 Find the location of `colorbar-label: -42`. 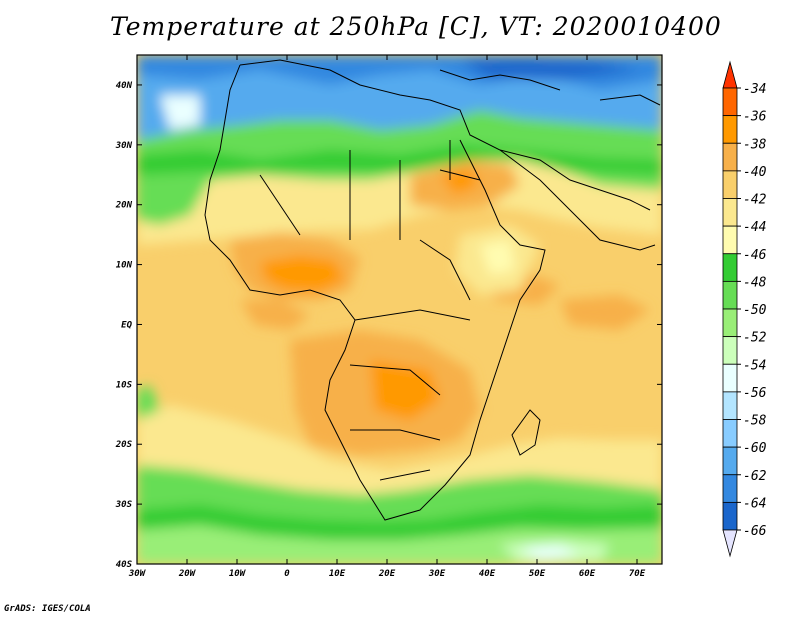

colorbar-label: -42 is located at coordinates (755, 200).